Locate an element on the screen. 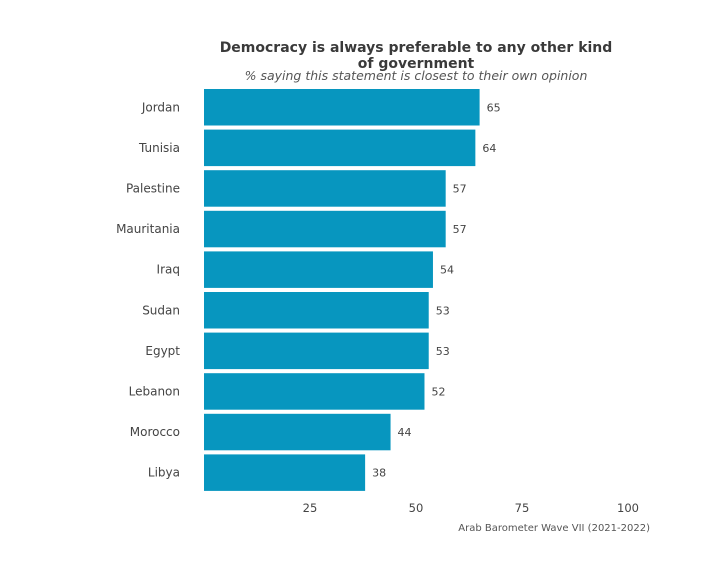 The height and width of the screenshot is (581, 726). category-label-tunisia: Tunisia is located at coordinates (159, 148).